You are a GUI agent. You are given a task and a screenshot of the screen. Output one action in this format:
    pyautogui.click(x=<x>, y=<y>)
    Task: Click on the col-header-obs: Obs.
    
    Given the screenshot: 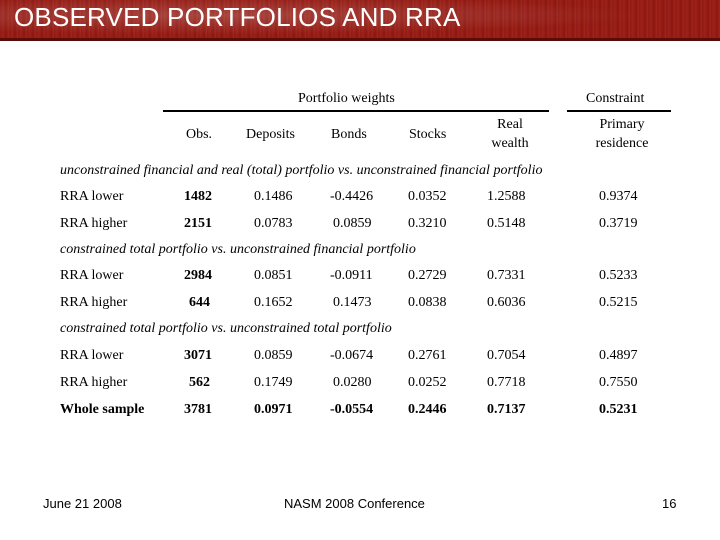 What is the action you would take?
    pyautogui.click(x=199, y=134)
    